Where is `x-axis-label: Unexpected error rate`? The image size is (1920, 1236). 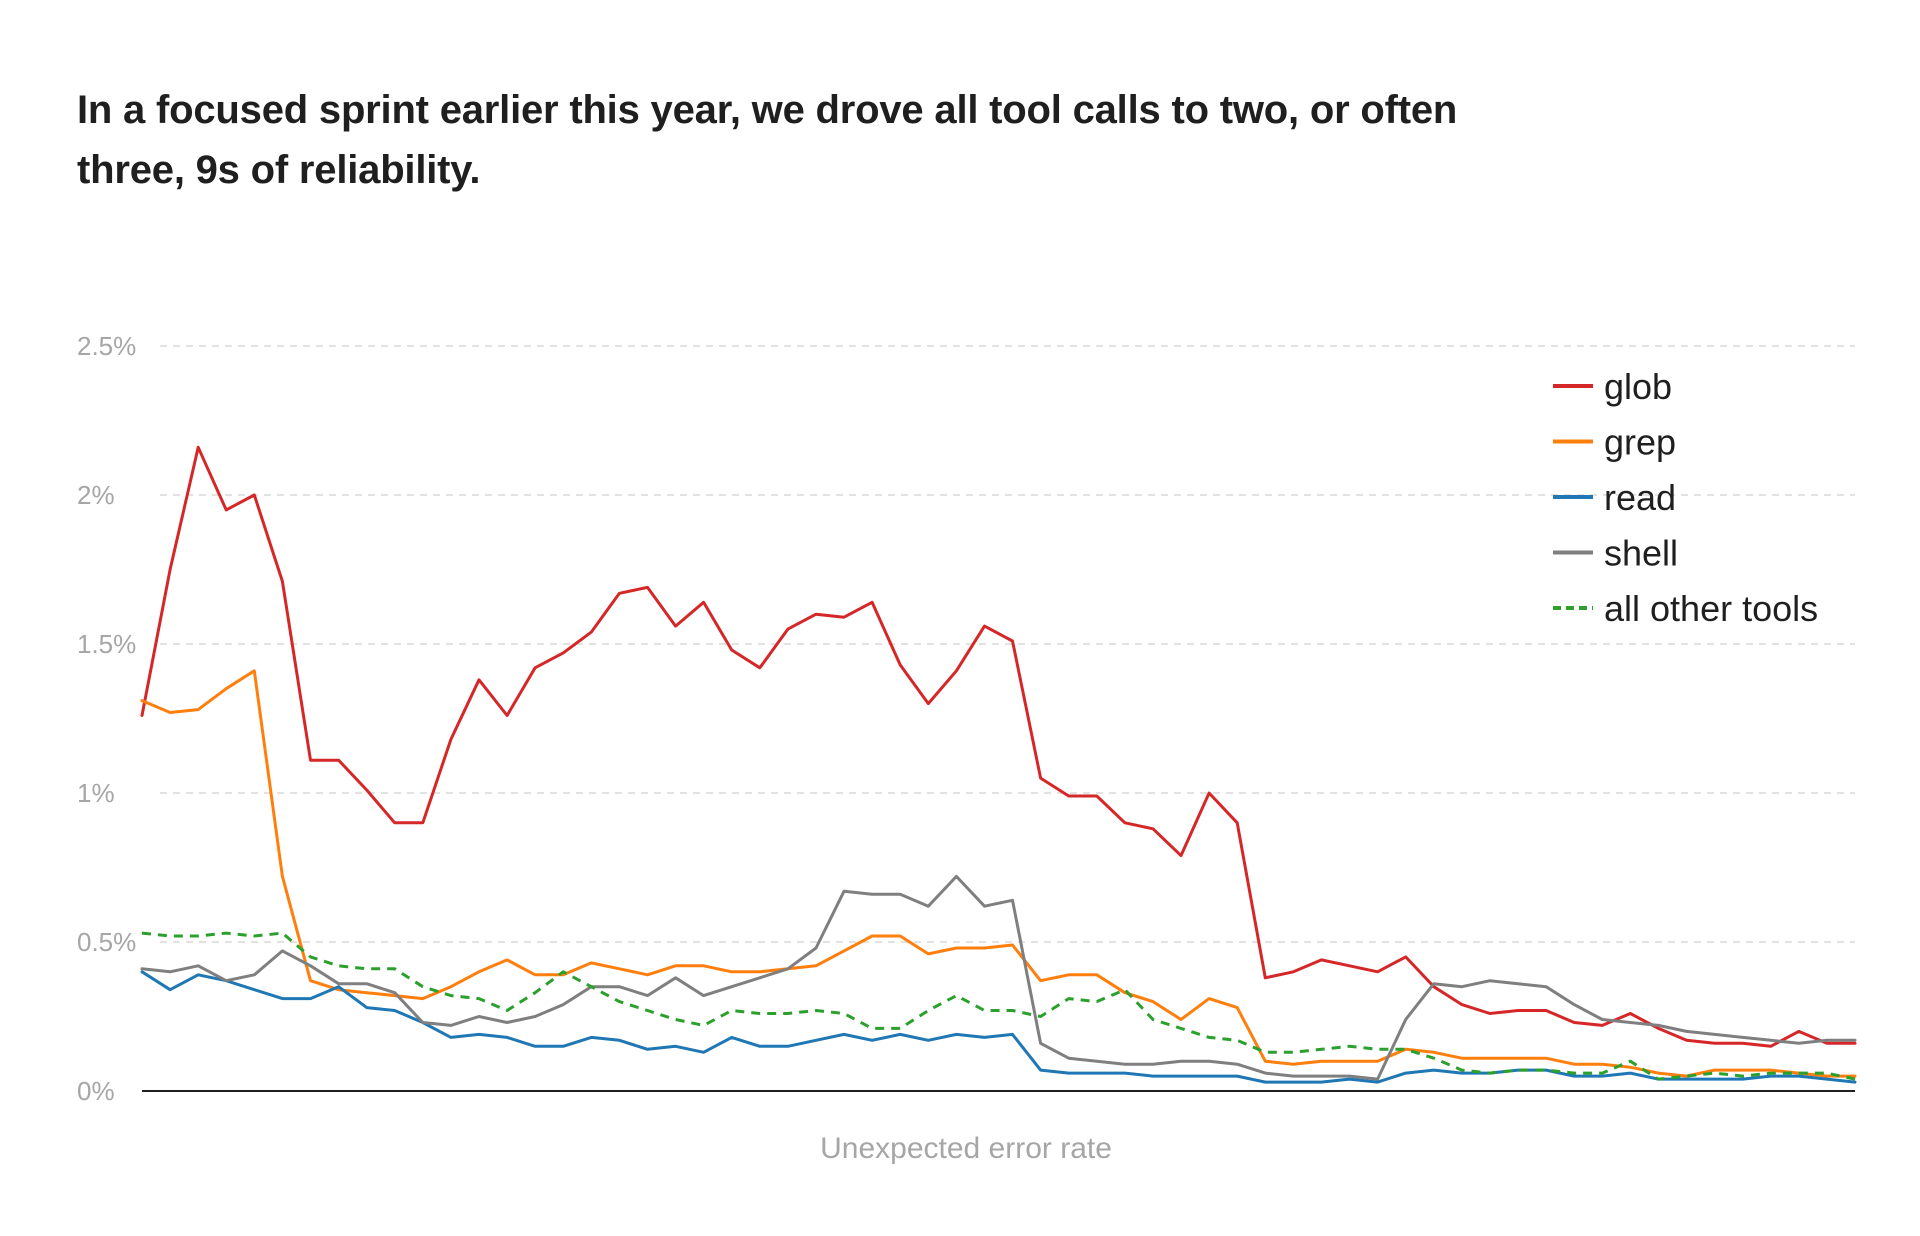
x-axis-label: Unexpected error rate is located at coordinates (966, 1148).